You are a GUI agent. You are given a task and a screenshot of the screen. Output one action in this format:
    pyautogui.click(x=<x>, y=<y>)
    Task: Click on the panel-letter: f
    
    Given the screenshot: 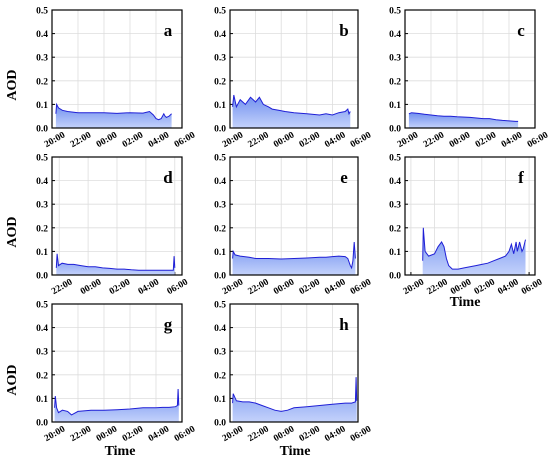 What is the action you would take?
    pyautogui.click(x=521, y=177)
    